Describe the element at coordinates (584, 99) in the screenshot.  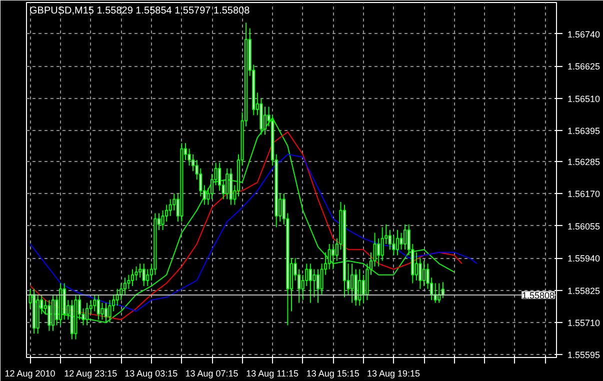
I see `y-tick-label: 1.56510` at that location.